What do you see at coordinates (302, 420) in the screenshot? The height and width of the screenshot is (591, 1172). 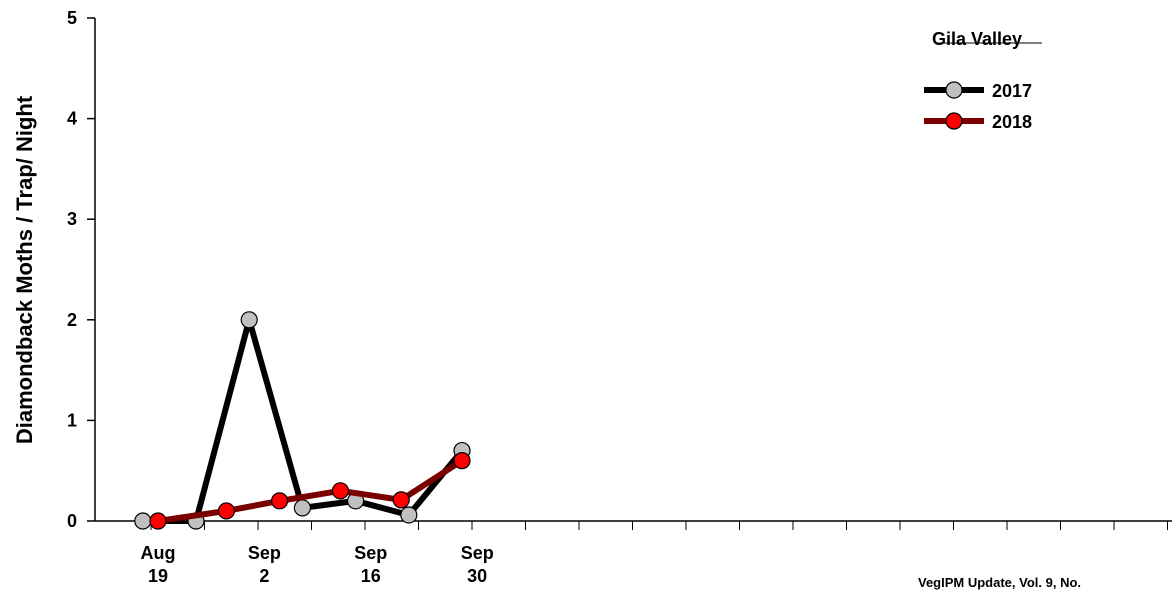 I see `series-layer` at bounding box center [302, 420].